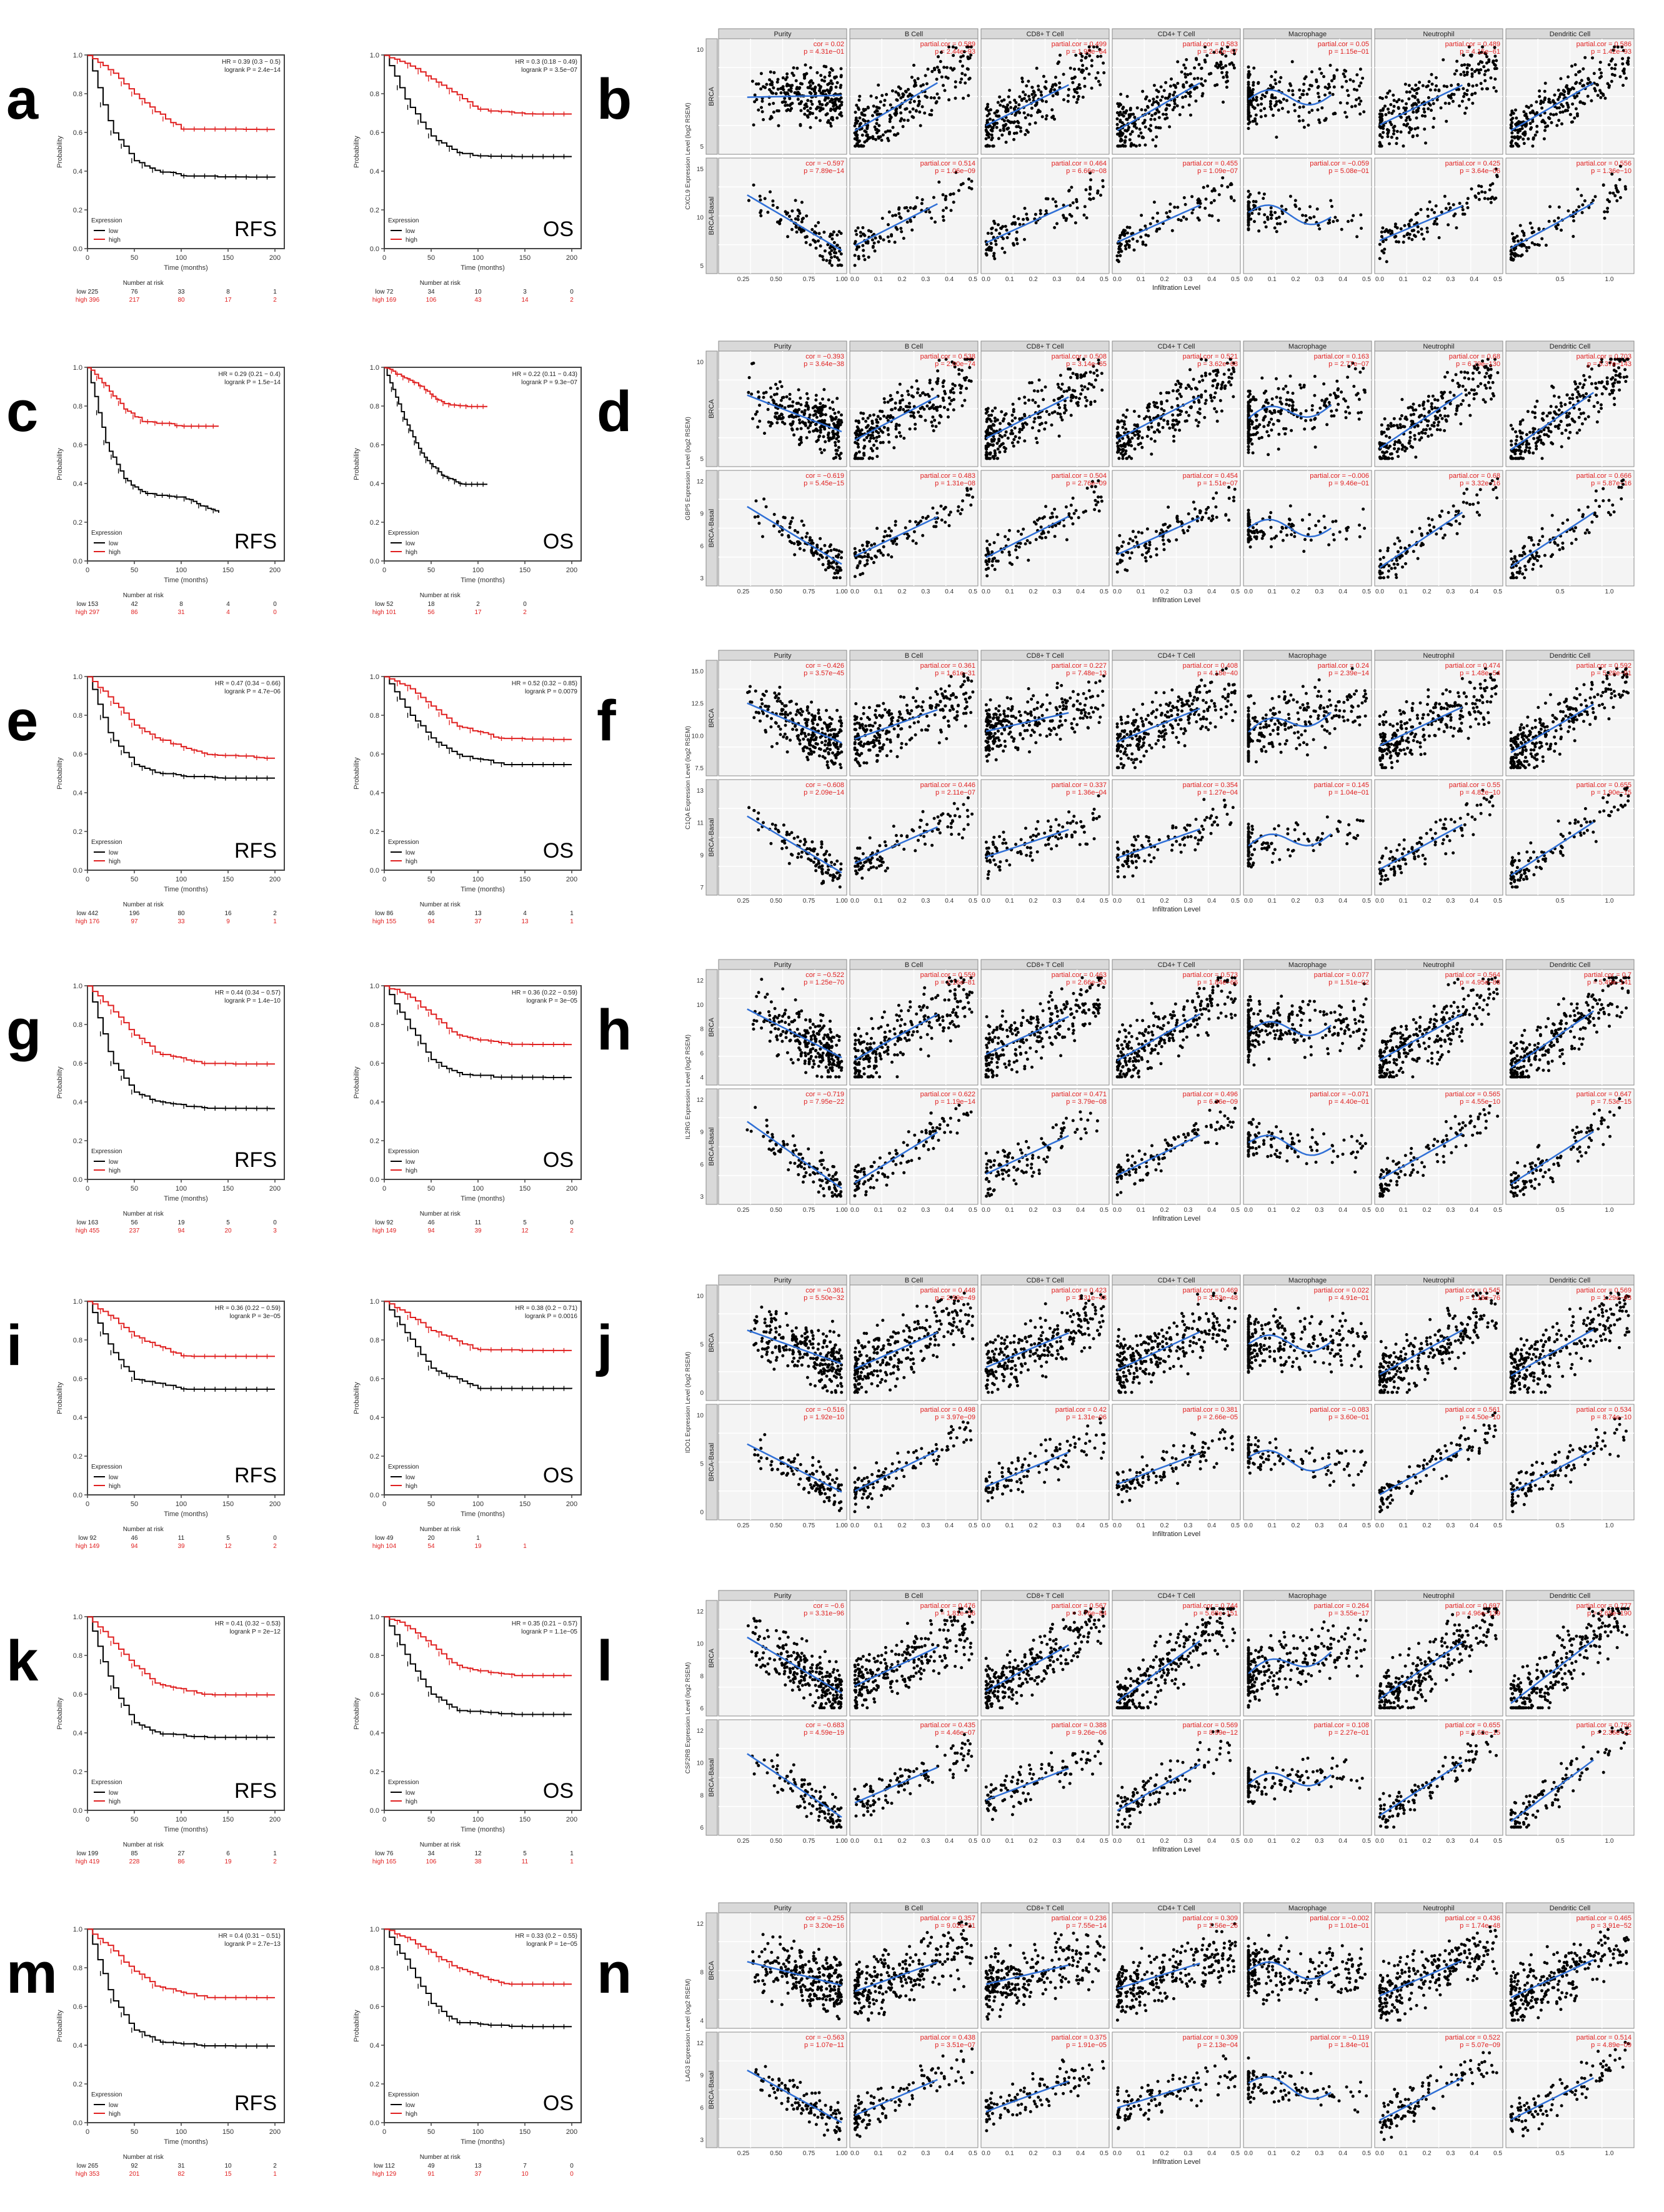 Image resolution: width=1664 pixels, height=2212 pixels. Describe the element at coordinates (572, 2166) in the screenshot. I see `km-risk-low: 0` at that location.